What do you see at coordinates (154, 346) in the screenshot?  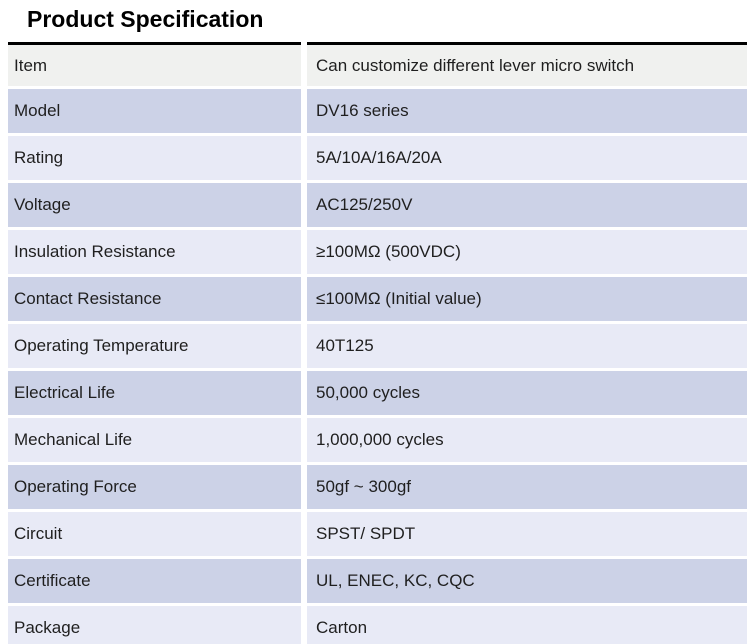 I see `spec-label: Operating Temperature` at bounding box center [154, 346].